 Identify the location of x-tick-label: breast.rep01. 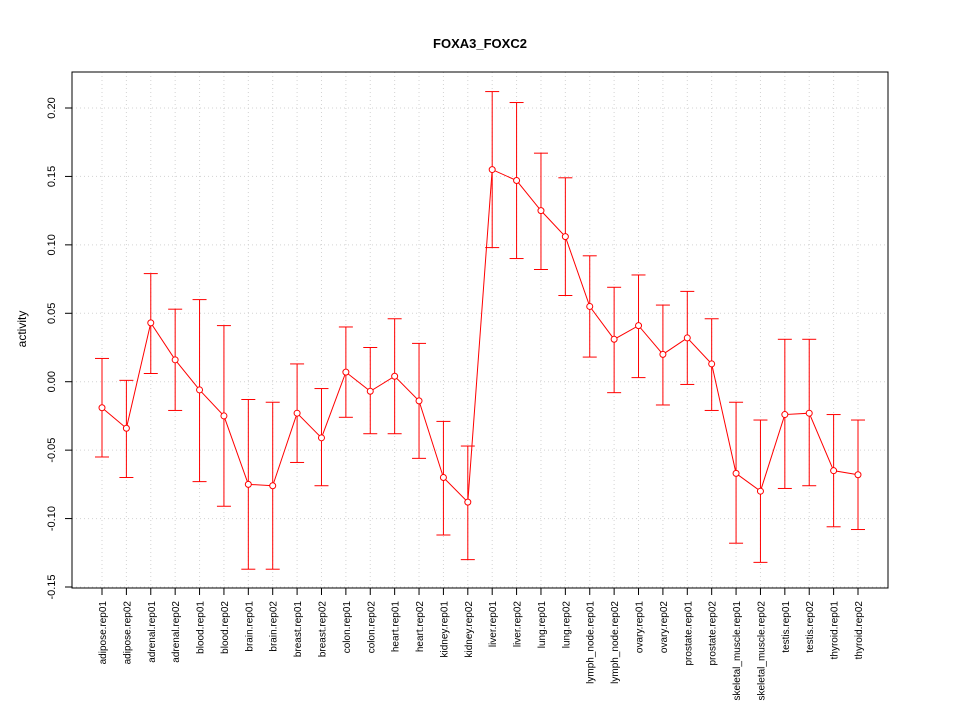
(298, 629).